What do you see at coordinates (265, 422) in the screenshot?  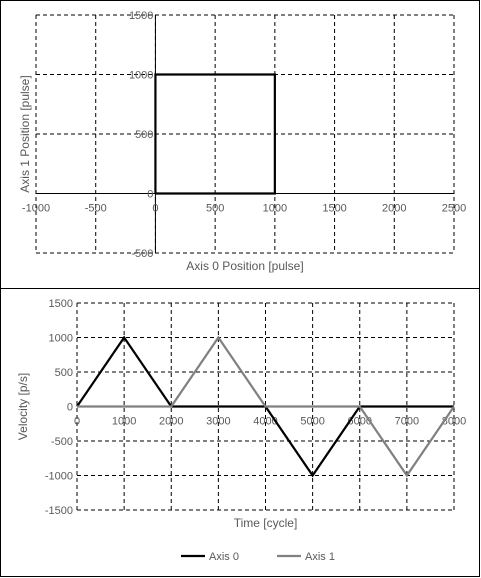 I see `x-tick-label: 4000` at bounding box center [265, 422].